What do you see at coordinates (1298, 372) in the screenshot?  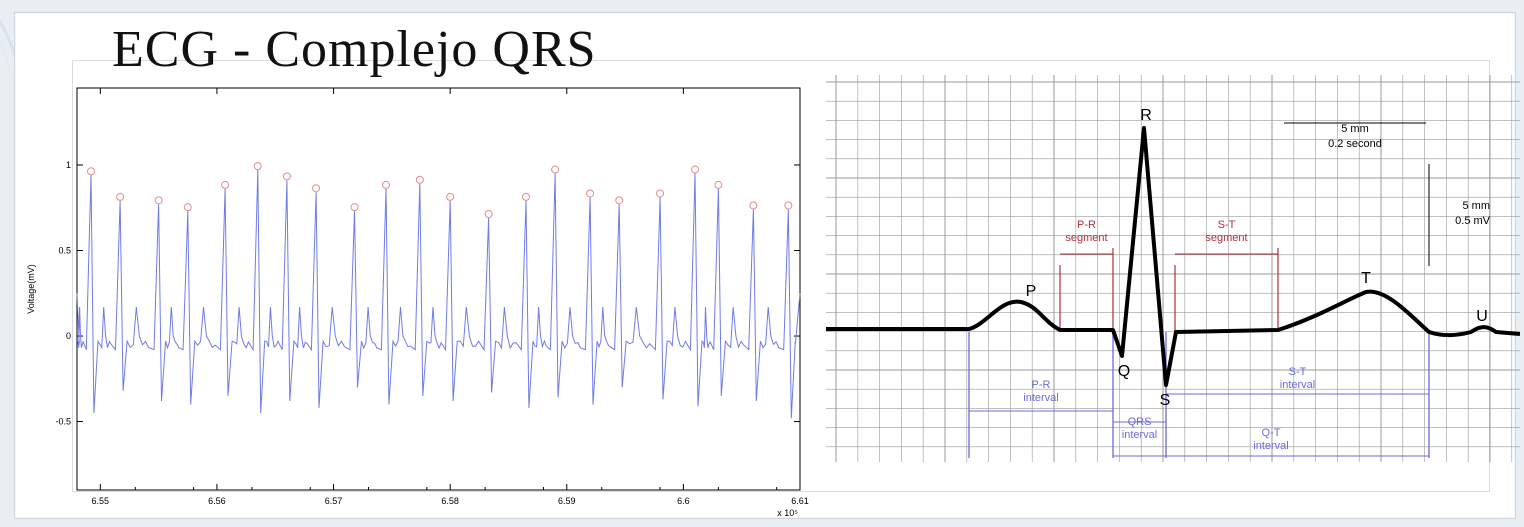 I see `interval-label: S-T` at bounding box center [1298, 372].